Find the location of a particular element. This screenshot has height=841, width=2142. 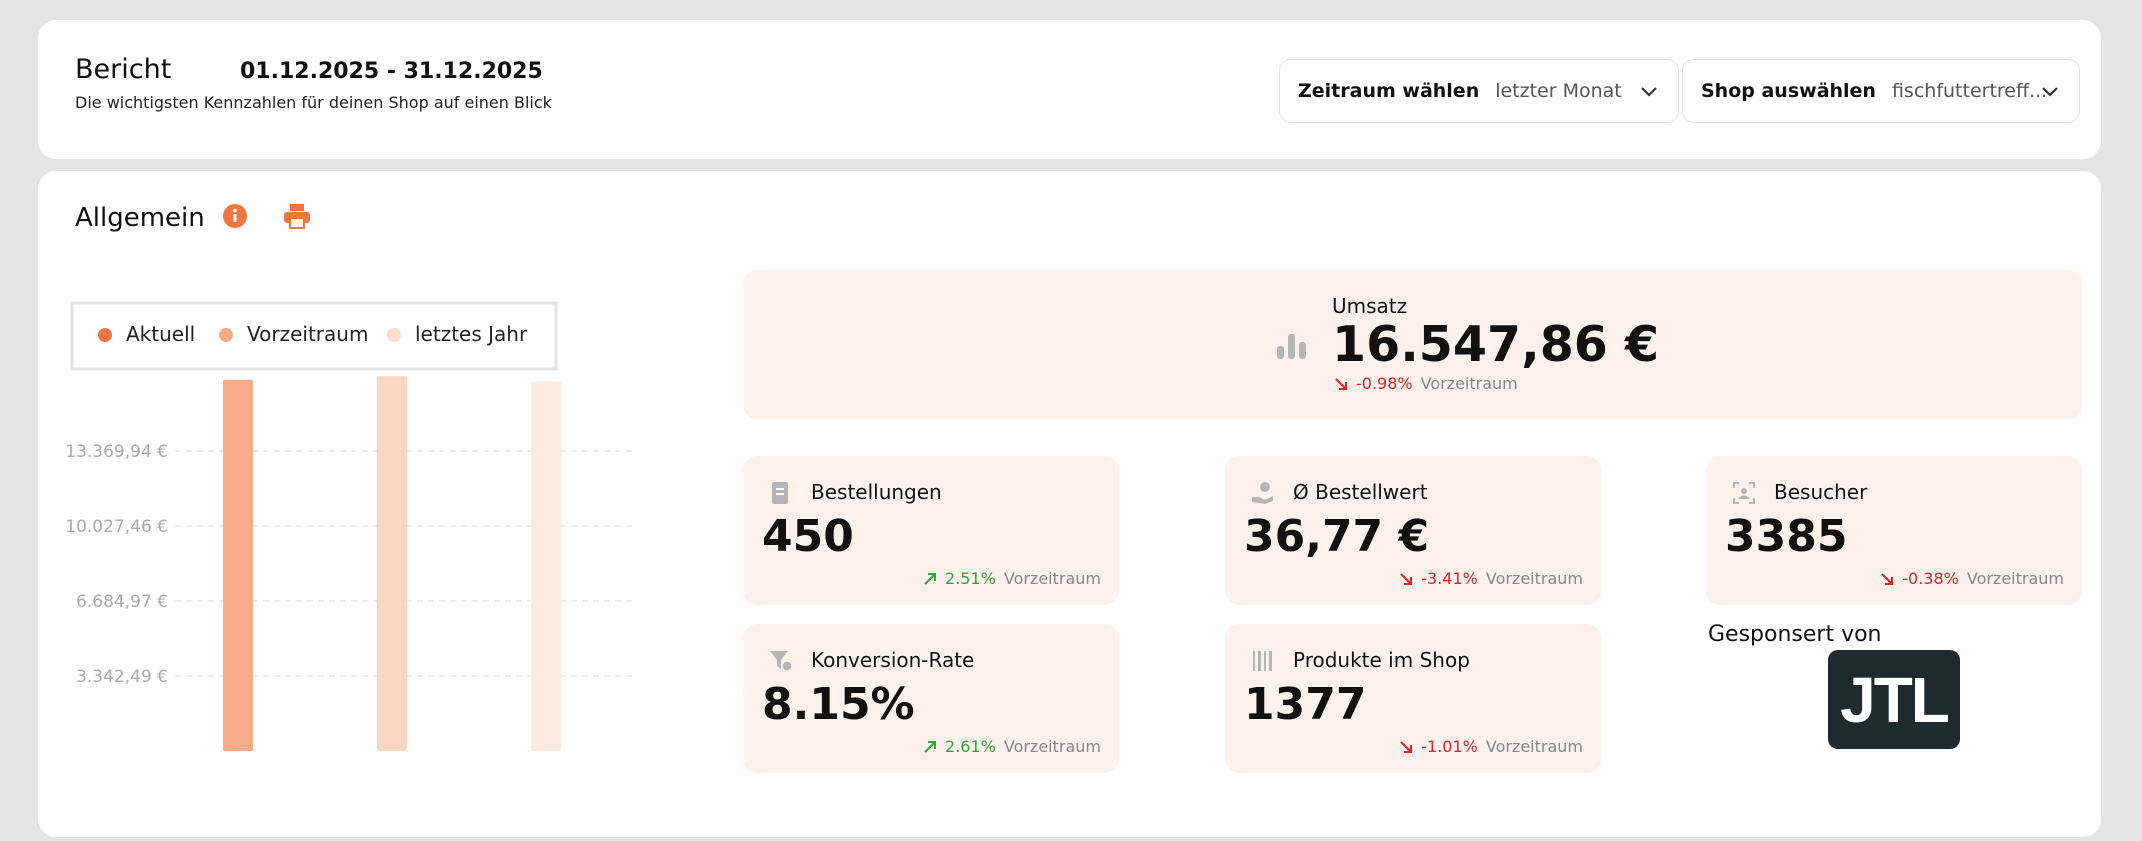

change: 2.51% Vorzeitraum is located at coordinates (1012, 578).